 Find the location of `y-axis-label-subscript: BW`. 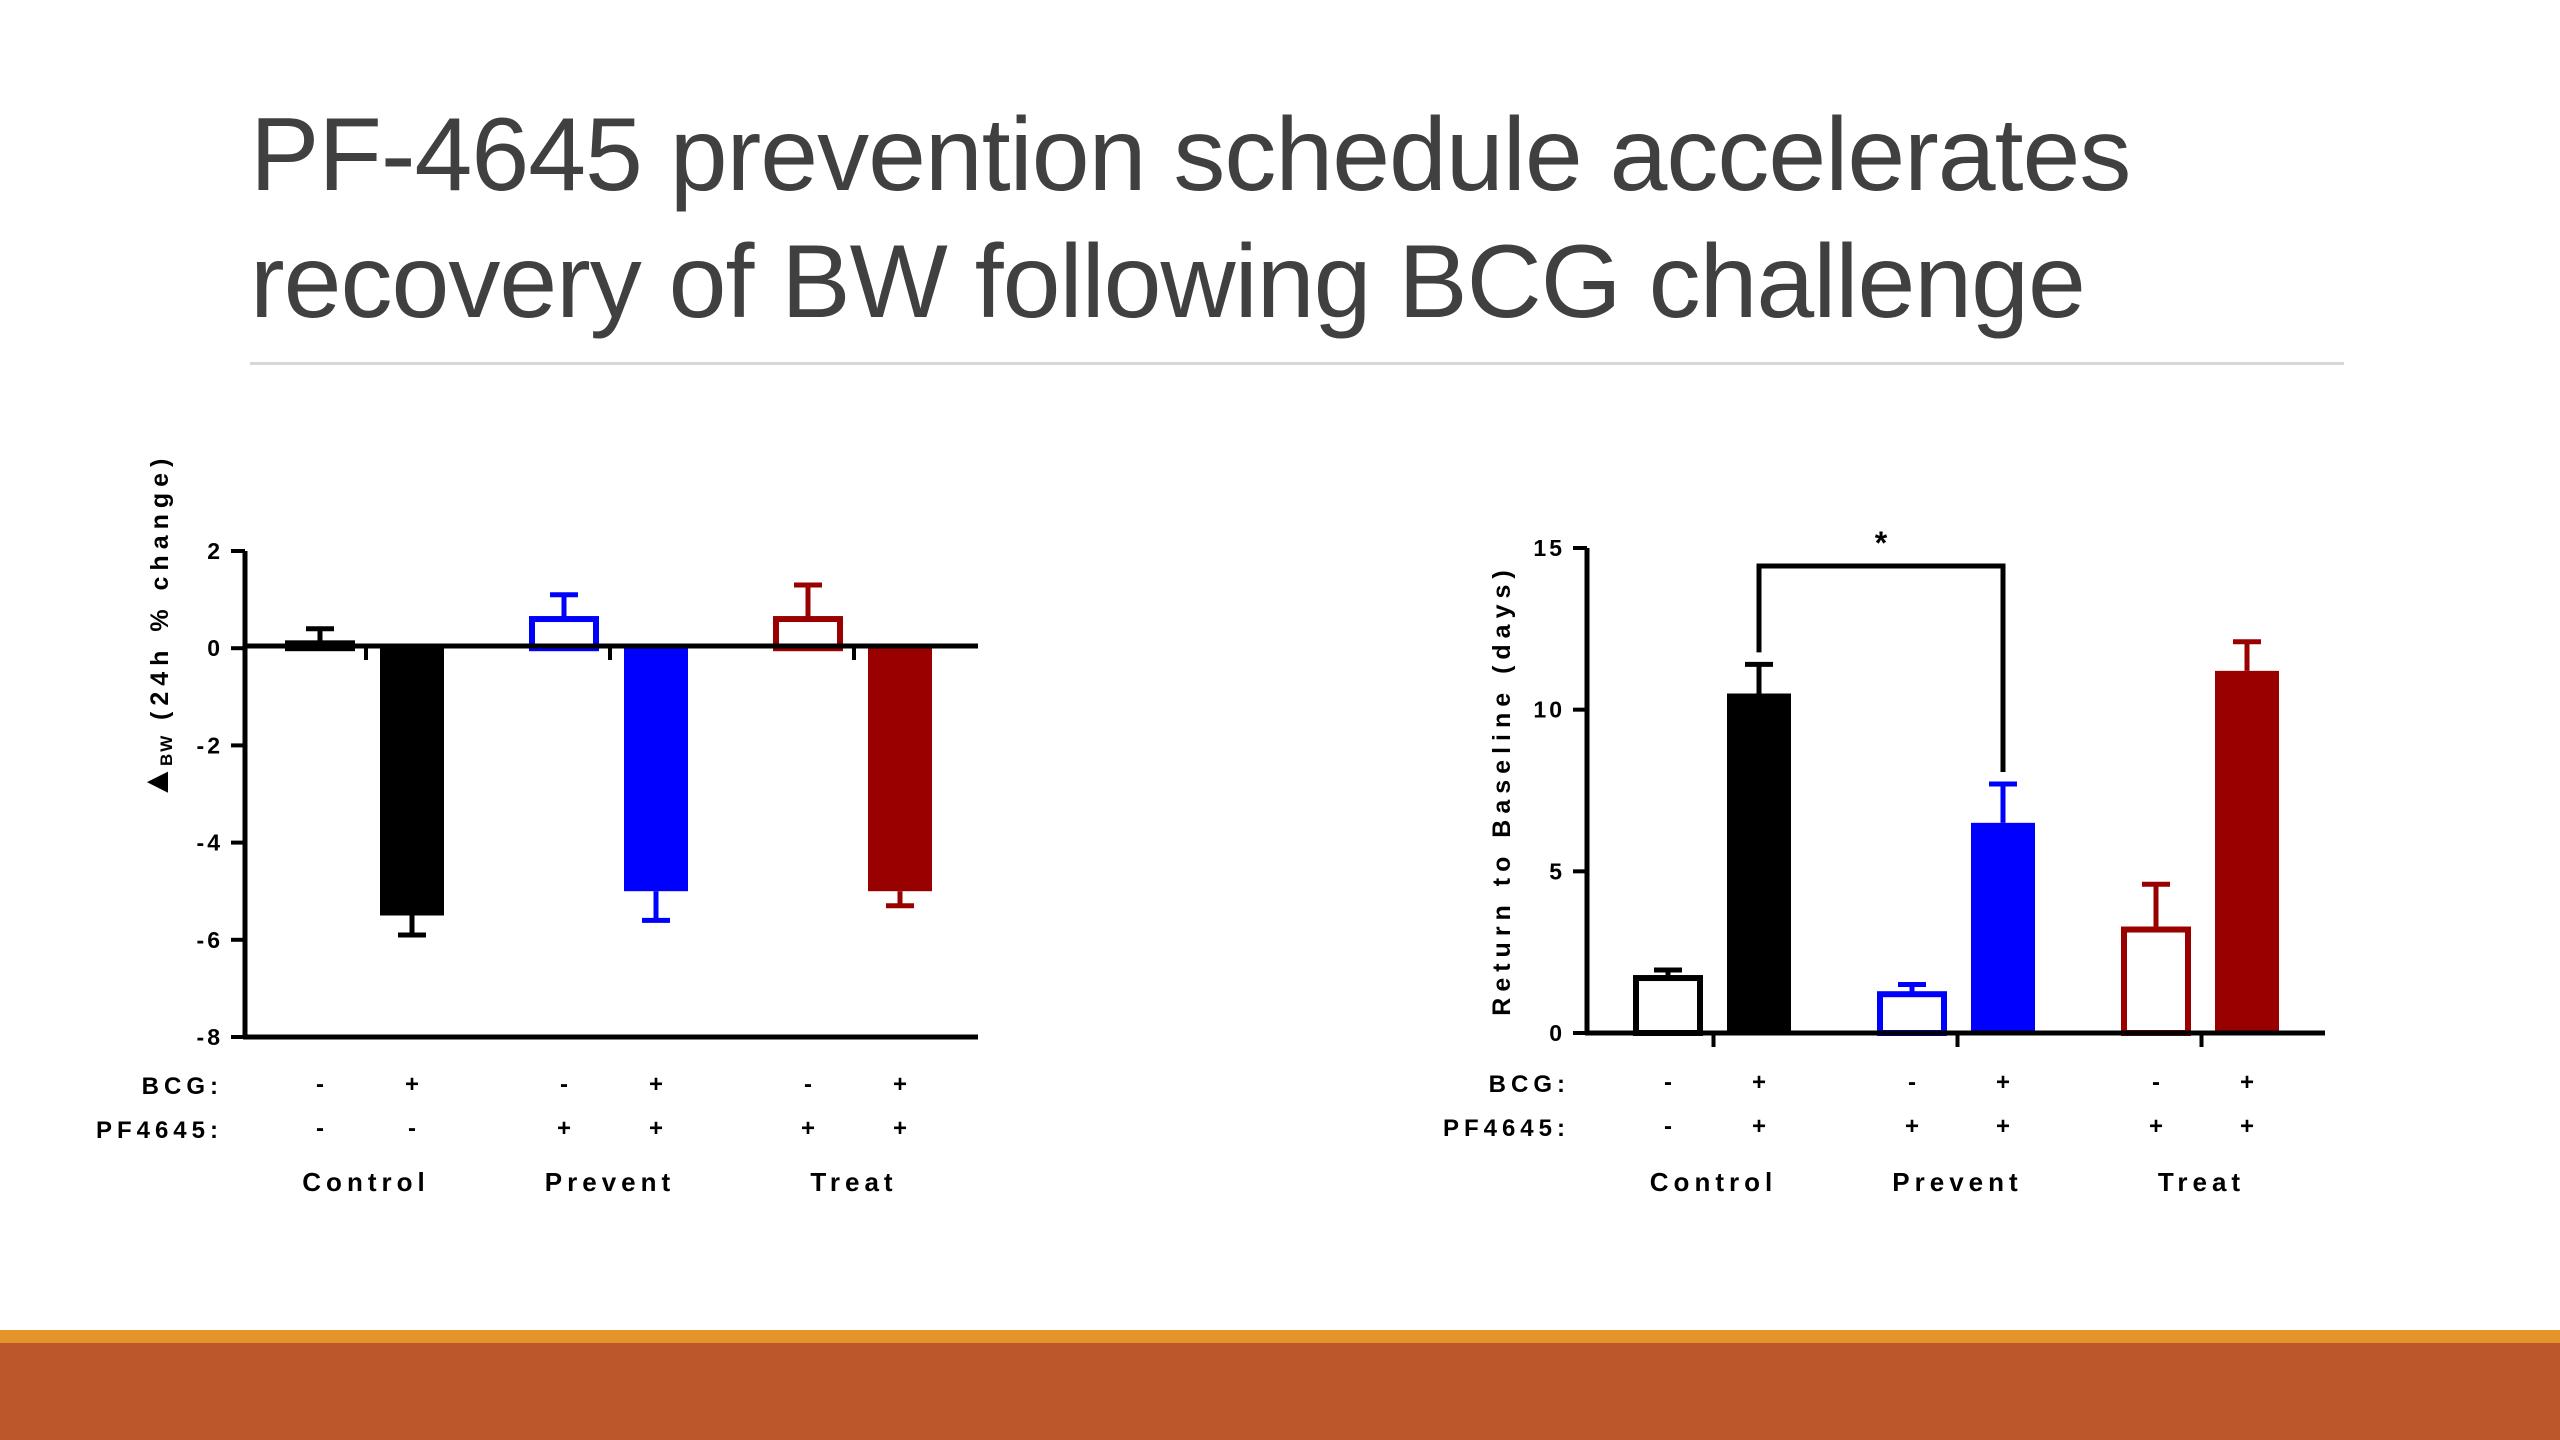

y-axis-label-subscript: BW is located at coordinates (166, 750).